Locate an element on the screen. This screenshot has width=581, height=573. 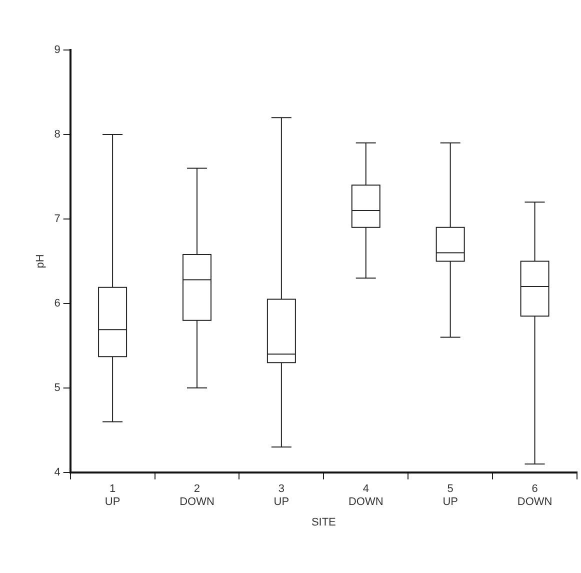
x-tick-label: 2 DOWN is located at coordinates (197, 495).